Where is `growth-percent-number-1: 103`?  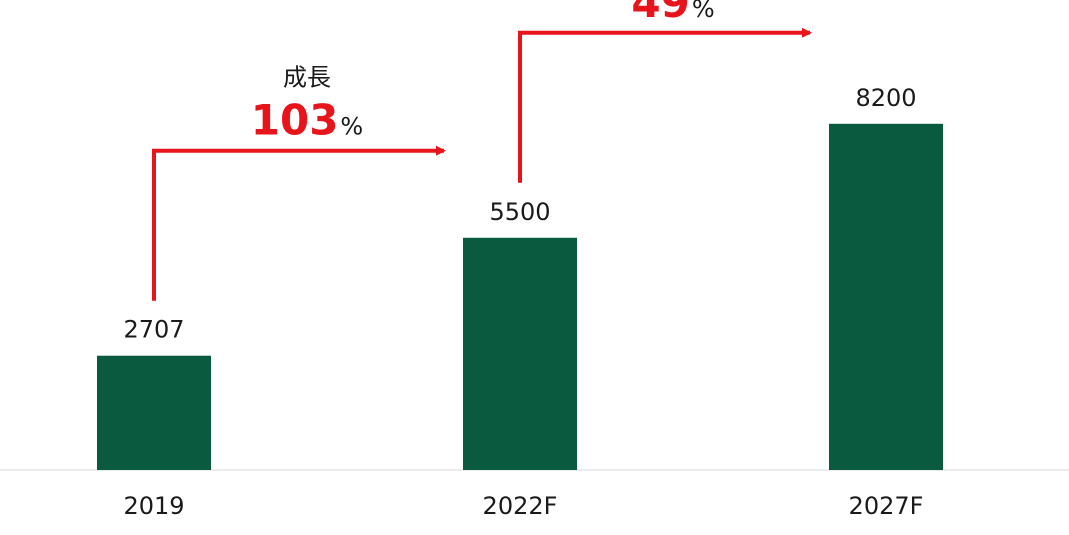
growth-percent-number-1: 103 is located at coordinates (295, 120).